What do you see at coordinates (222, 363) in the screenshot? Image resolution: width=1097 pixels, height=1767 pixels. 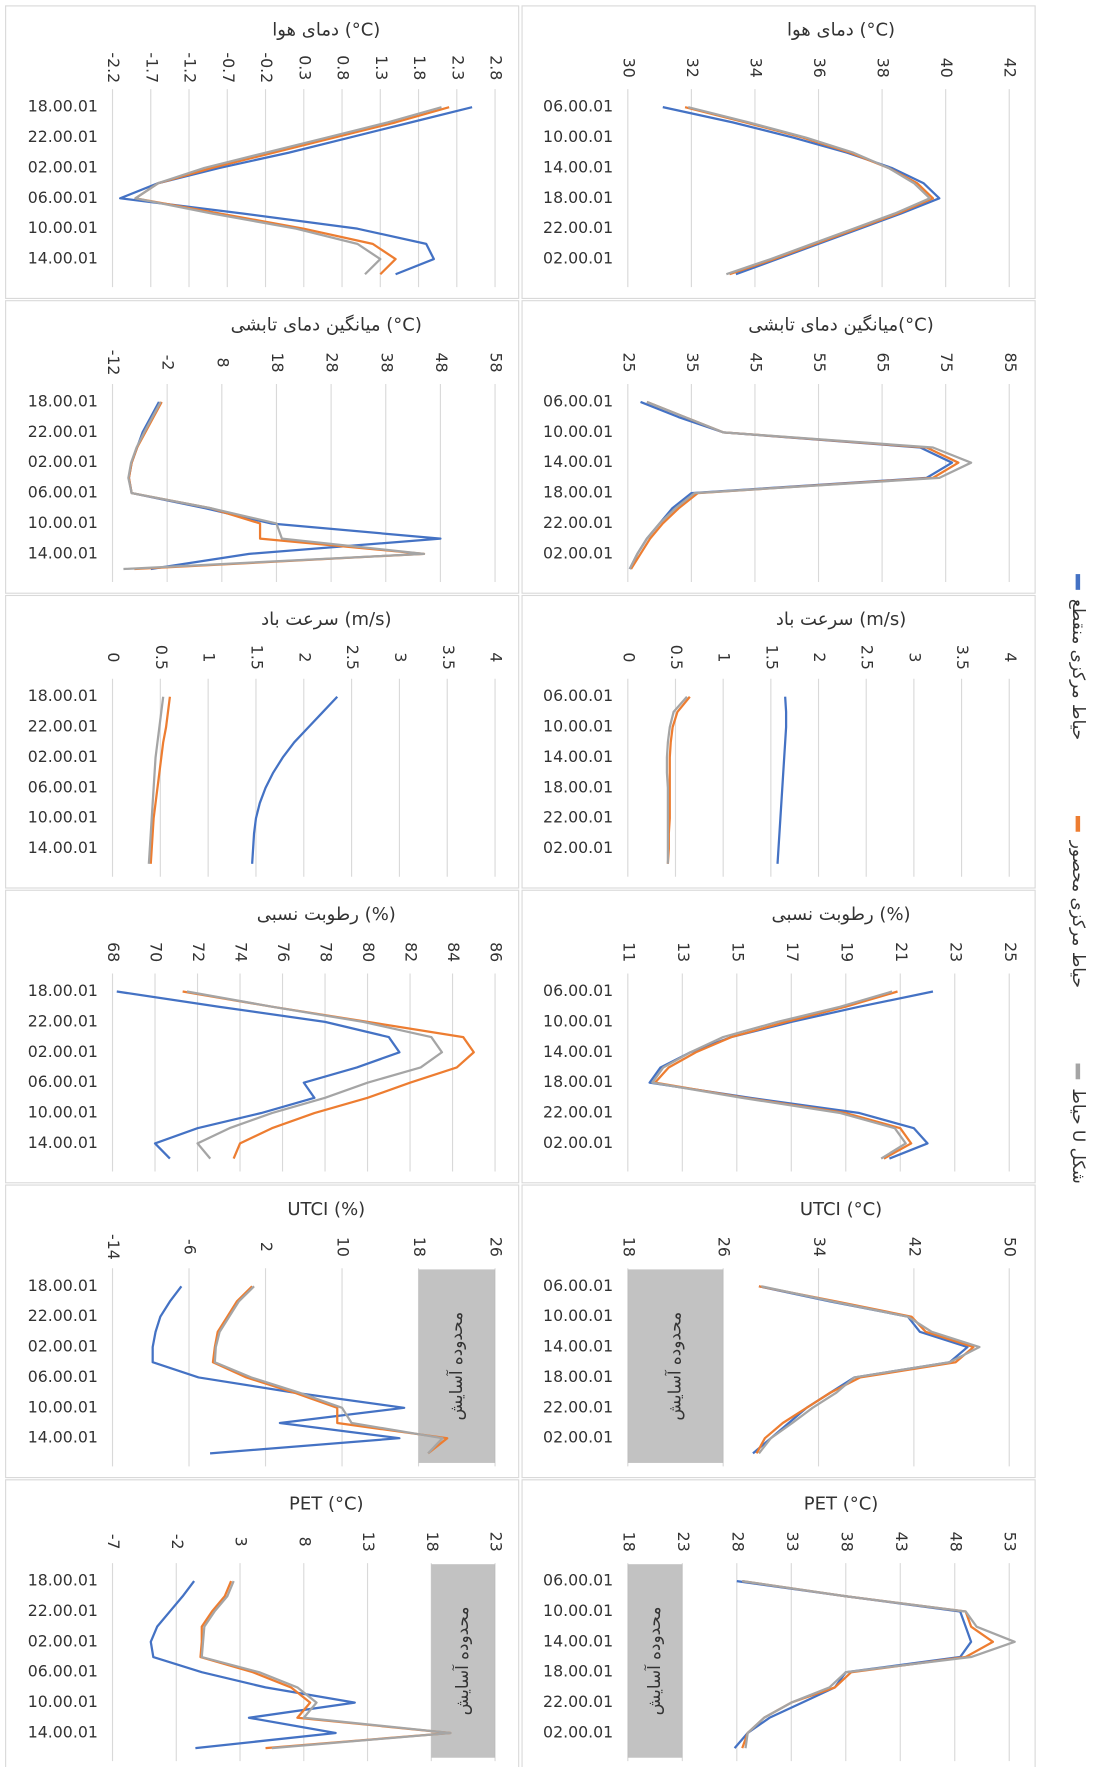 I see `x-tick-label: 8` at bounding box center [222, 363].